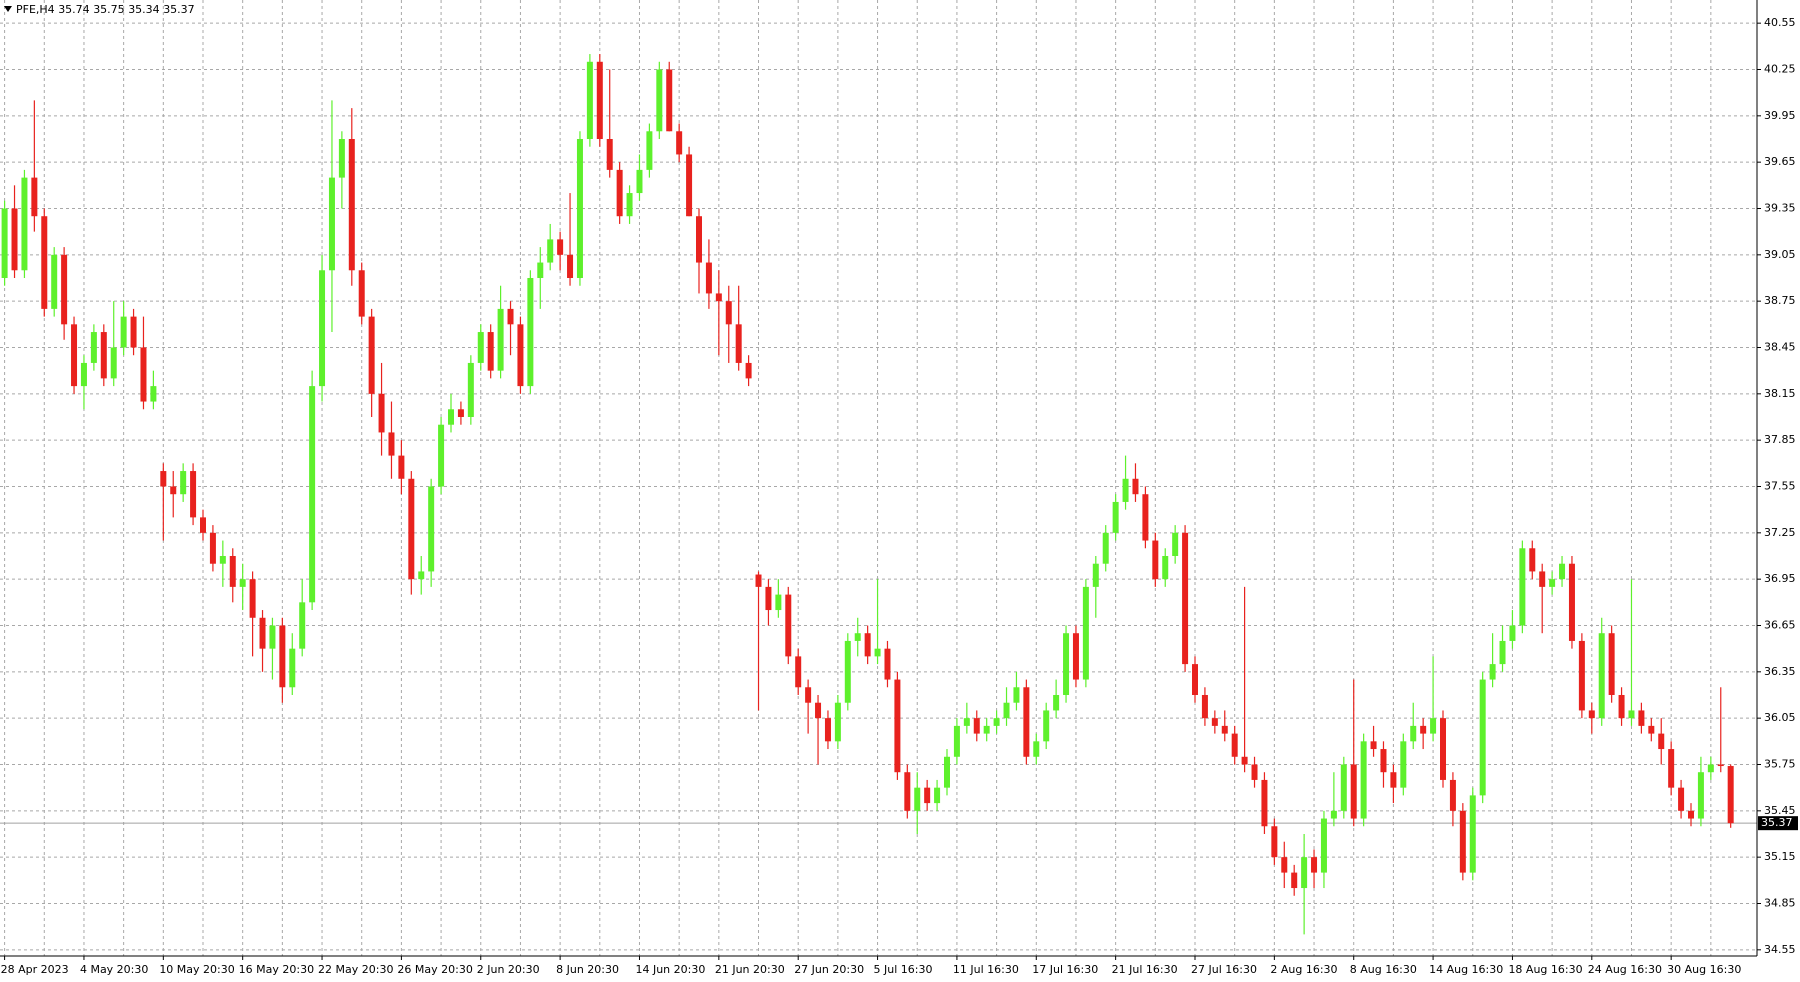  I want to click on current-price-box, so click(1778, 823).